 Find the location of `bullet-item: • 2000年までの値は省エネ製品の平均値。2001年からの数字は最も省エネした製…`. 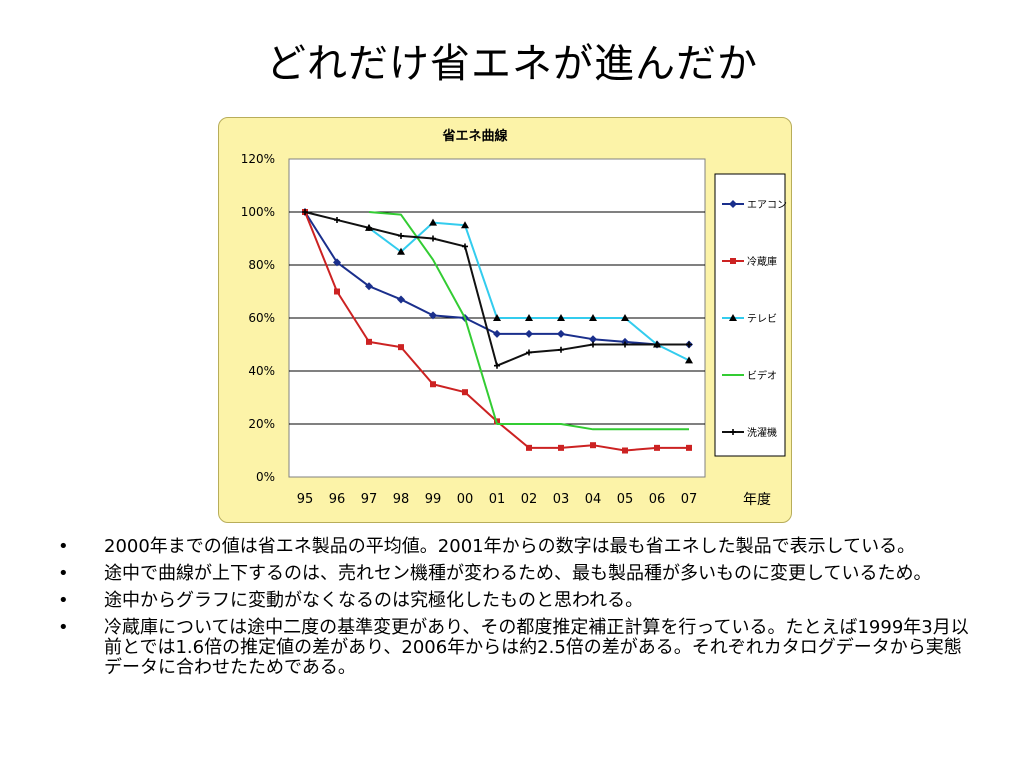

bullet-item: • 2000年までの値は省エネ製品の平均値。2001年からの数字は最も省エネした製… is located at coordinates (516, 547).